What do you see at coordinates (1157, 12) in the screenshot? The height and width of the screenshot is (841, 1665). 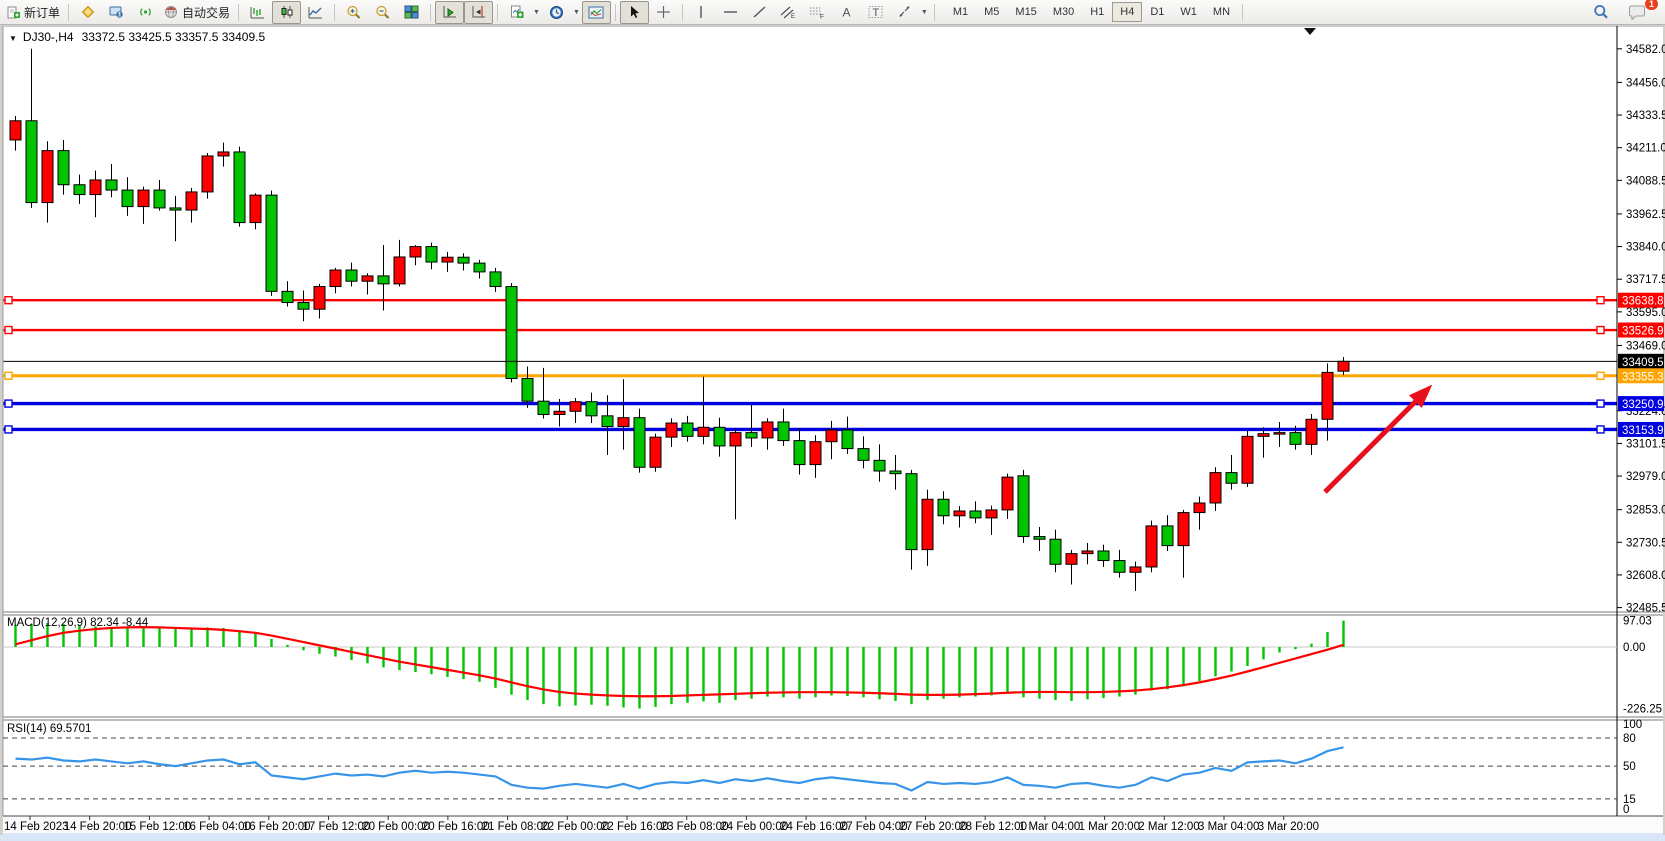 I see `timeframe-d1: D1` at bounding box center [1157, 12].